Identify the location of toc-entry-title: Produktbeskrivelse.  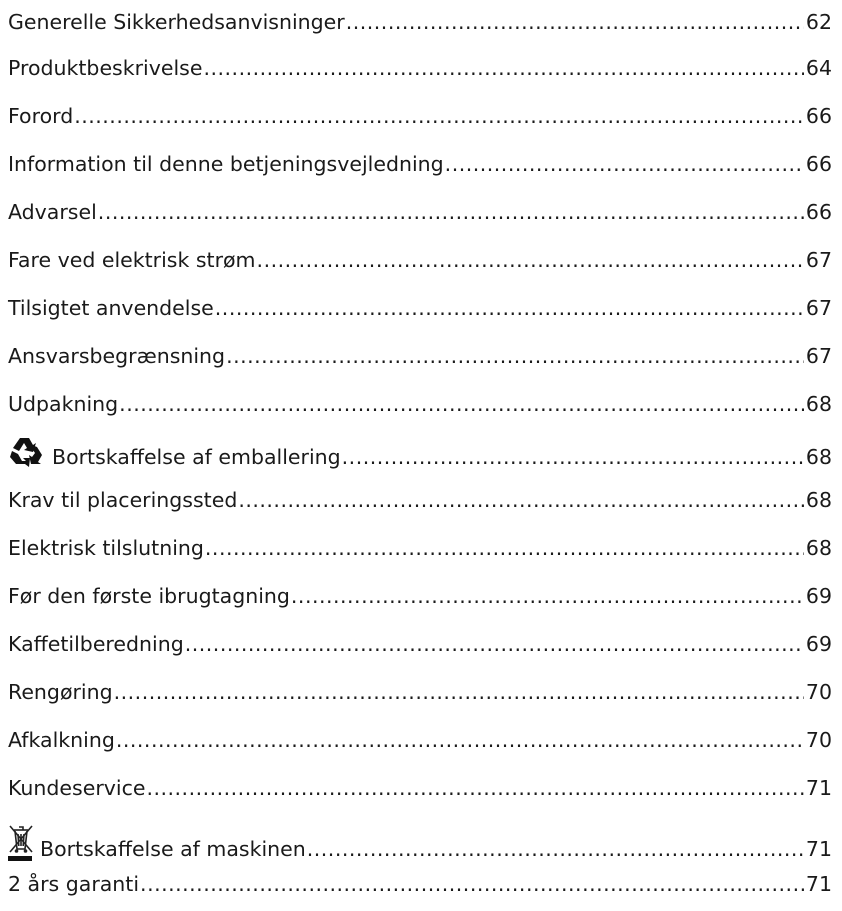
(105, 68).